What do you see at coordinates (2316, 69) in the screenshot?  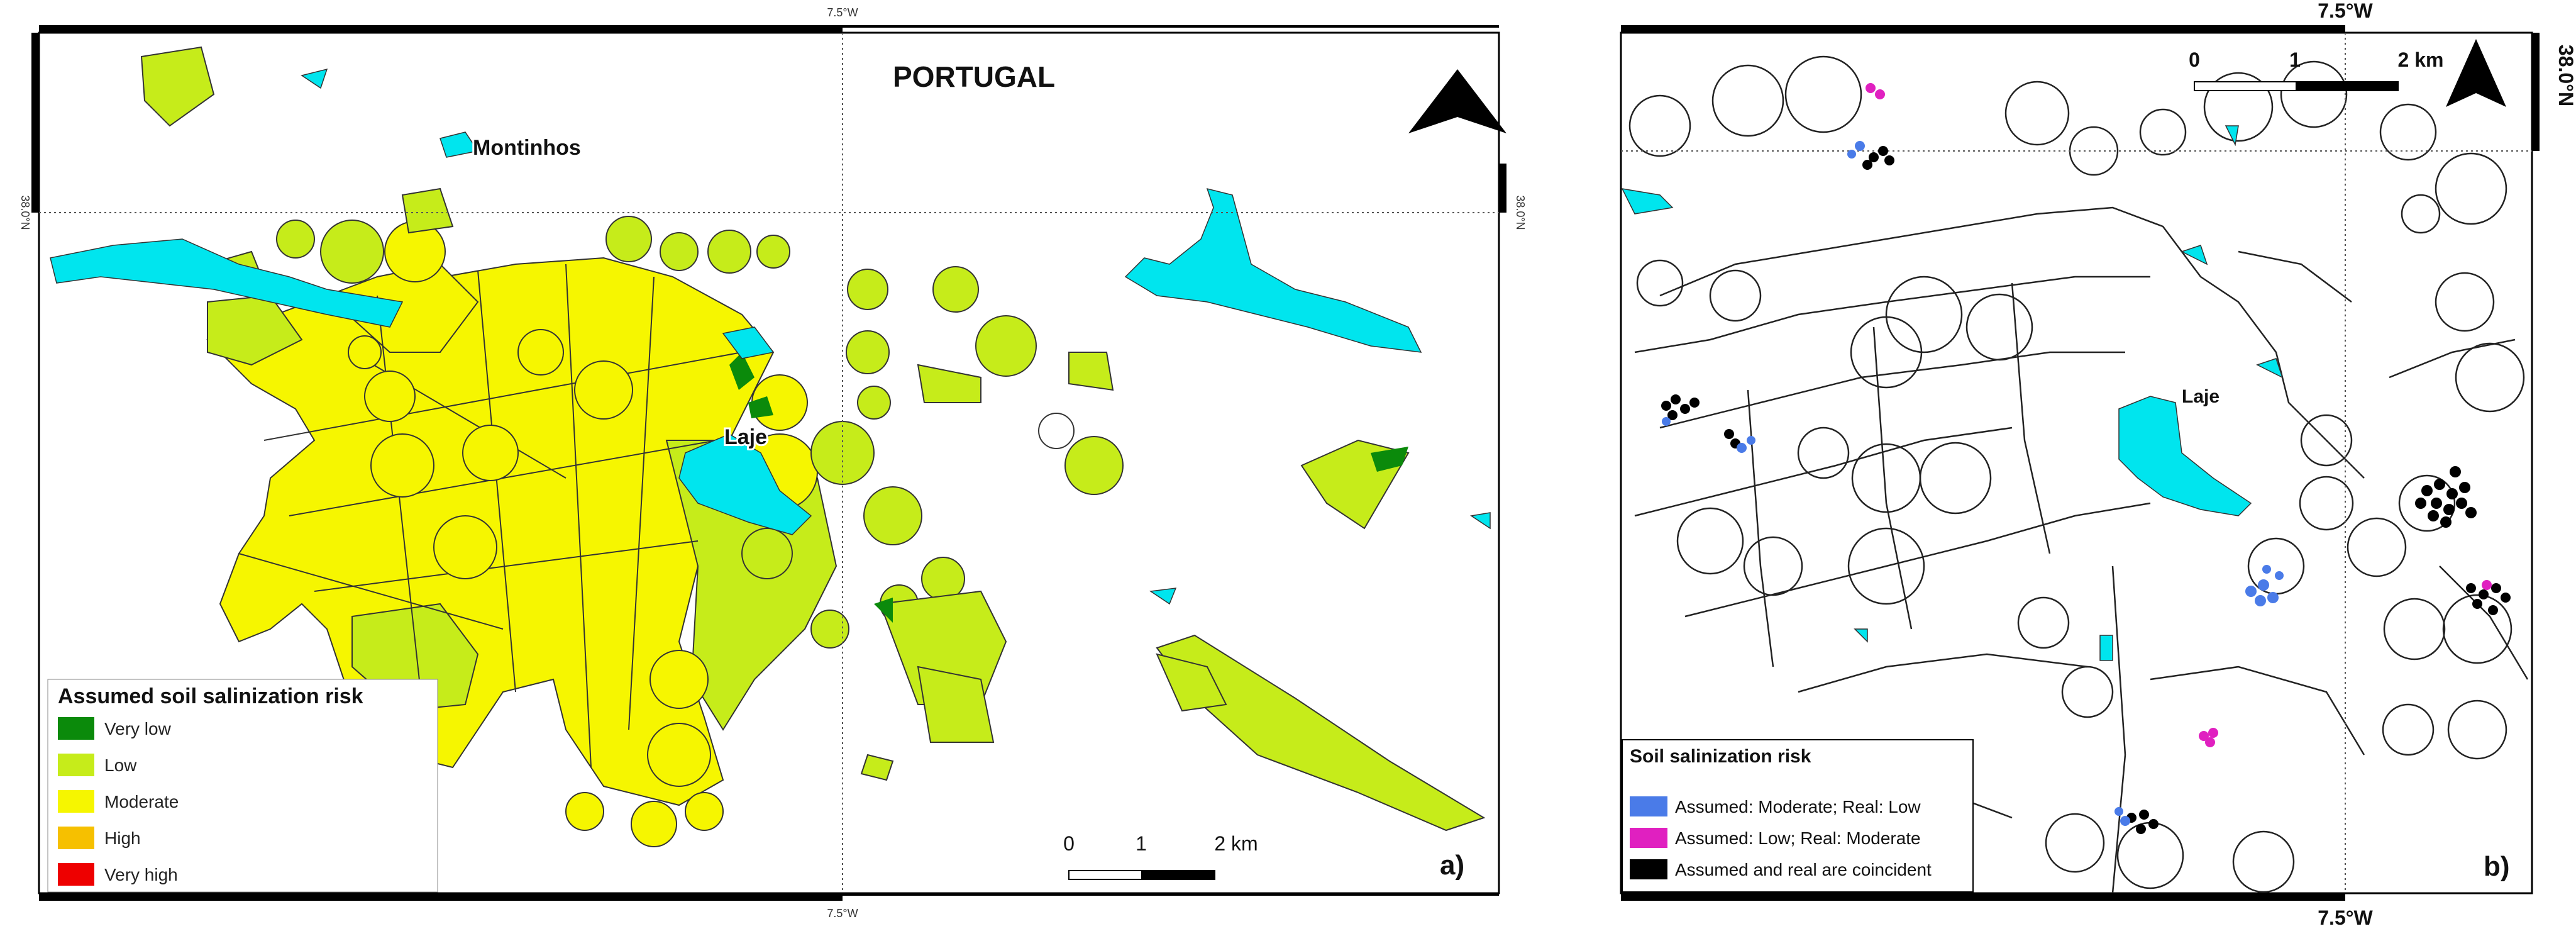 I see `scale-bar-b: 0 1 2 km` at bounding box center [2316, 69].